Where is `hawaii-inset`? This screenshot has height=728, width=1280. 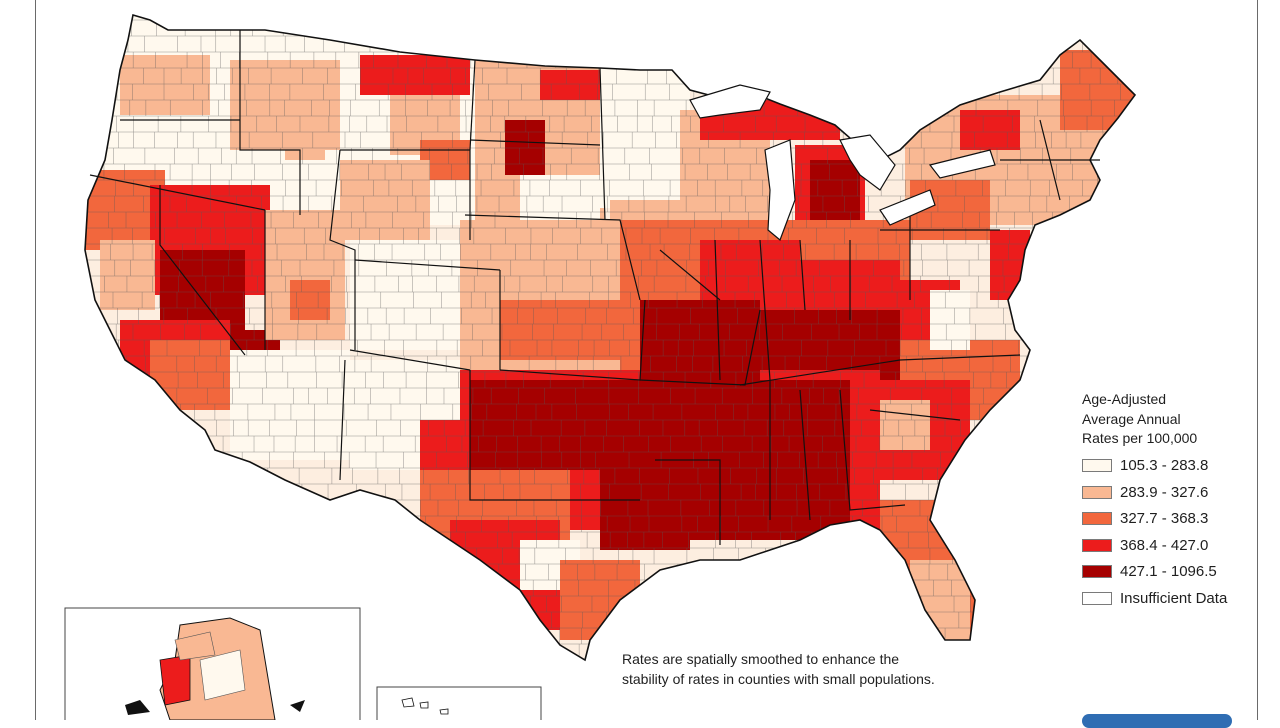 hawaii-inset is located at coordinates (459, 703).